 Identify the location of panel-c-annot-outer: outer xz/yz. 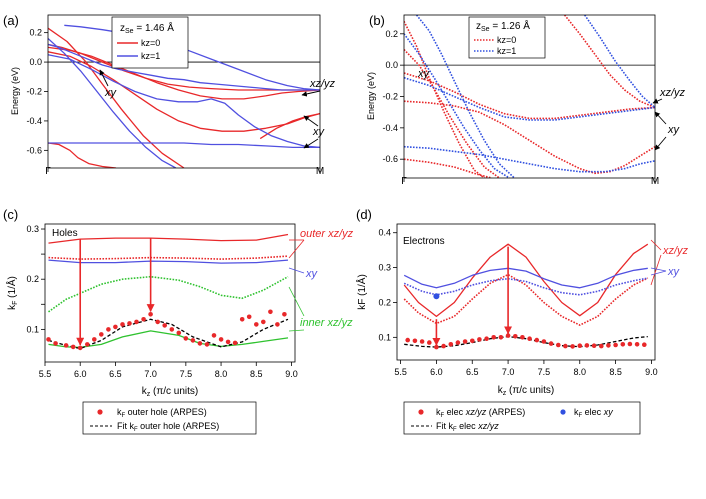
(327, 234).